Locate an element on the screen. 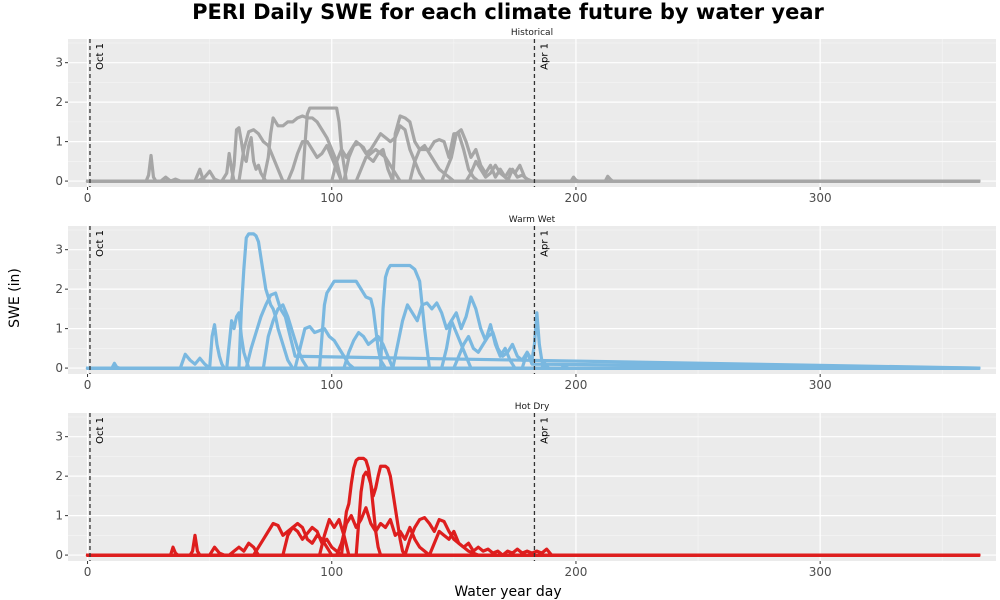  facet-label: Hot Dry is located at coordinates (532, 407).